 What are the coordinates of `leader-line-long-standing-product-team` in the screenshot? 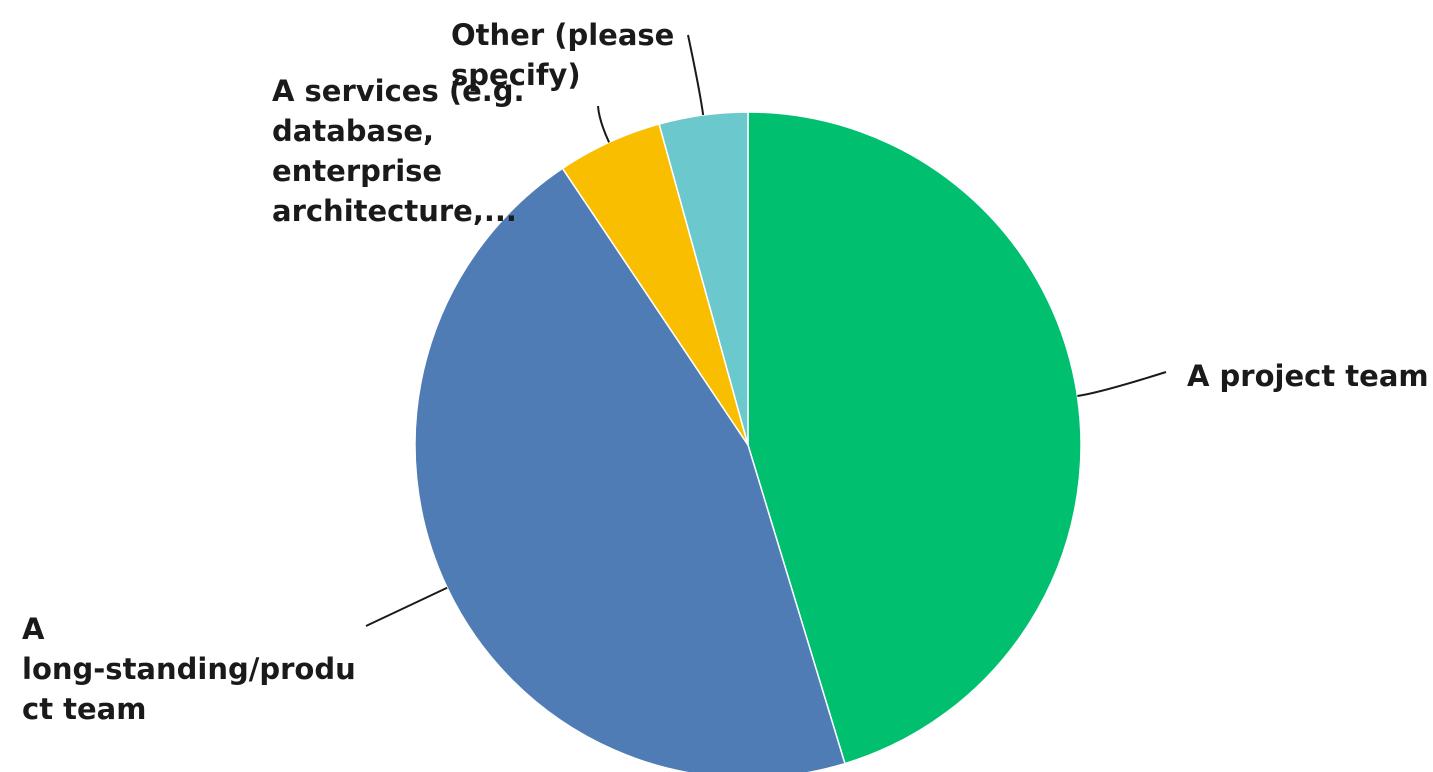 It's located at (406, 606).